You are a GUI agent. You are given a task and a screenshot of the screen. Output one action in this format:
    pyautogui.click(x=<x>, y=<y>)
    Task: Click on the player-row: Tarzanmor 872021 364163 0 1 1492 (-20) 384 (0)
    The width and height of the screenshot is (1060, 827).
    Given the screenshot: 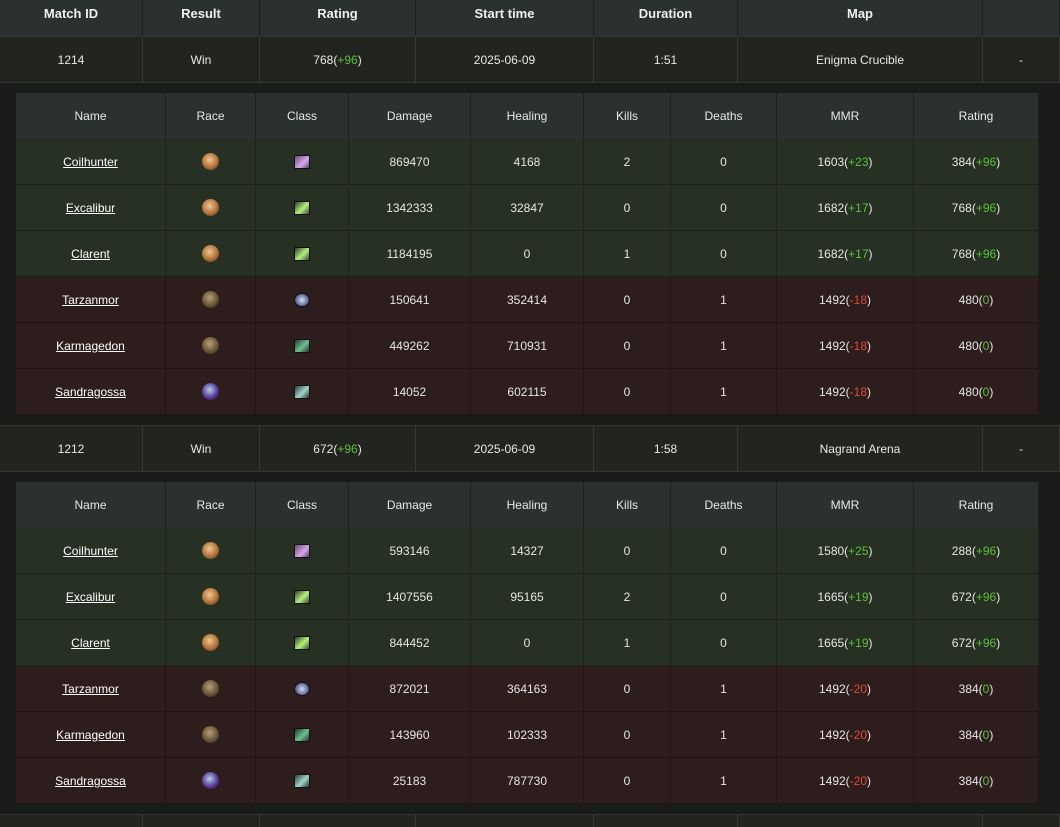 What is the action you would take?
    pyautogui.click(x=527, y=689)
    